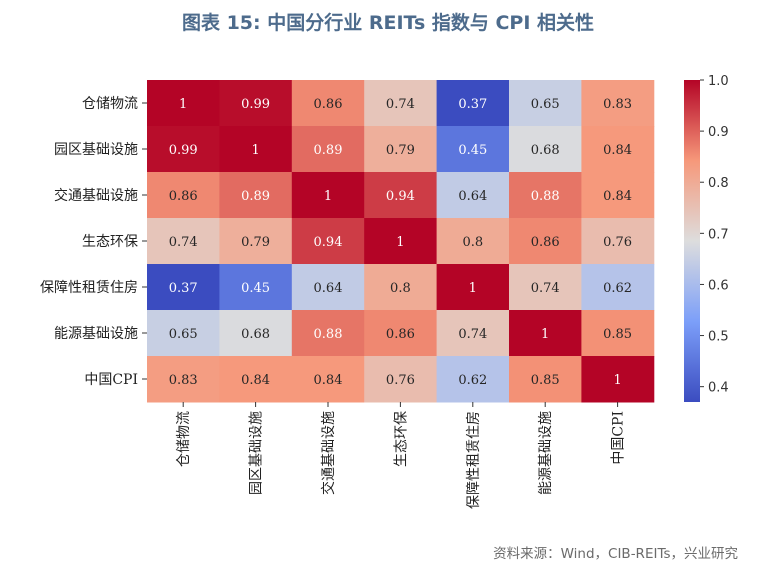  What do you see at coordinates (328, 453) in the screenshot?
I see `col-label: 交通基础设施` at bounding box center [328, 453].